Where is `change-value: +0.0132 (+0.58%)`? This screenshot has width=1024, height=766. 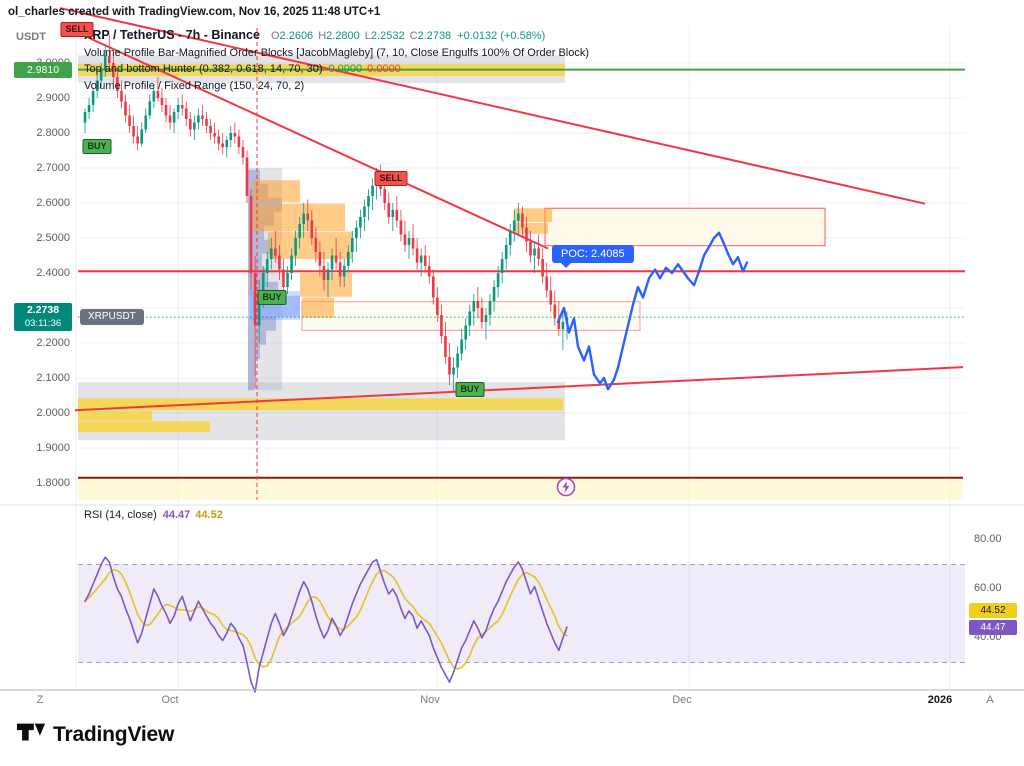
change-value: +0.0132 (+0.58%) is located at coordinates (501, 36).